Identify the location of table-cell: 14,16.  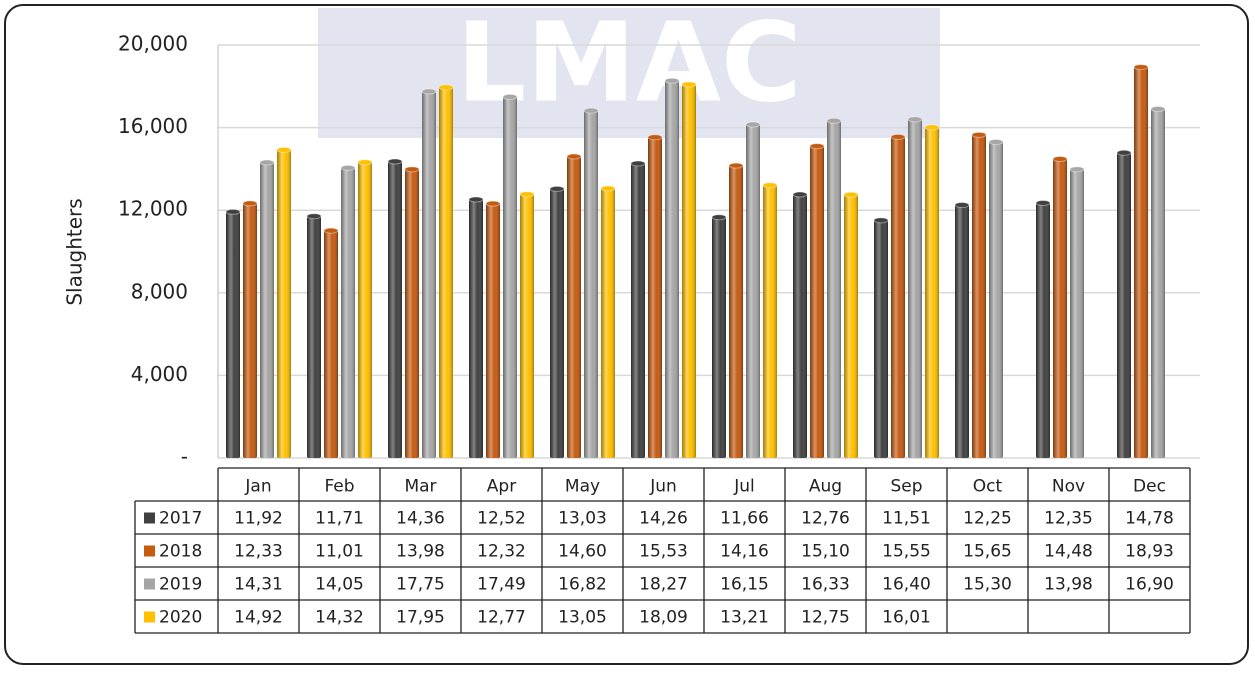
(744, 552).